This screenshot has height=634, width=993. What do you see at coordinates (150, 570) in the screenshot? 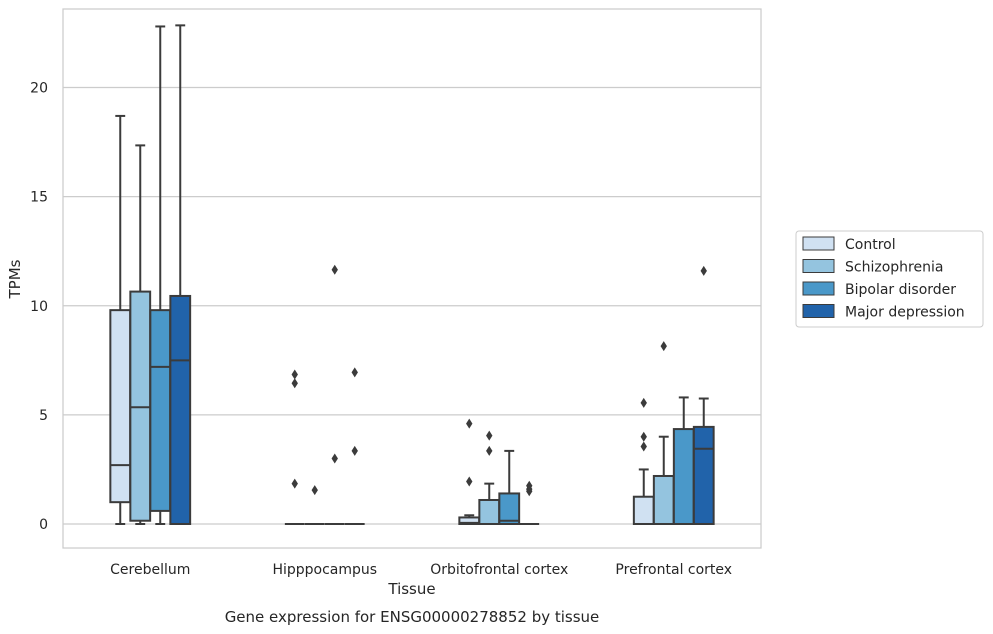
I see `x-tick-label: Cerebellum` at bounding box center [150, 570].